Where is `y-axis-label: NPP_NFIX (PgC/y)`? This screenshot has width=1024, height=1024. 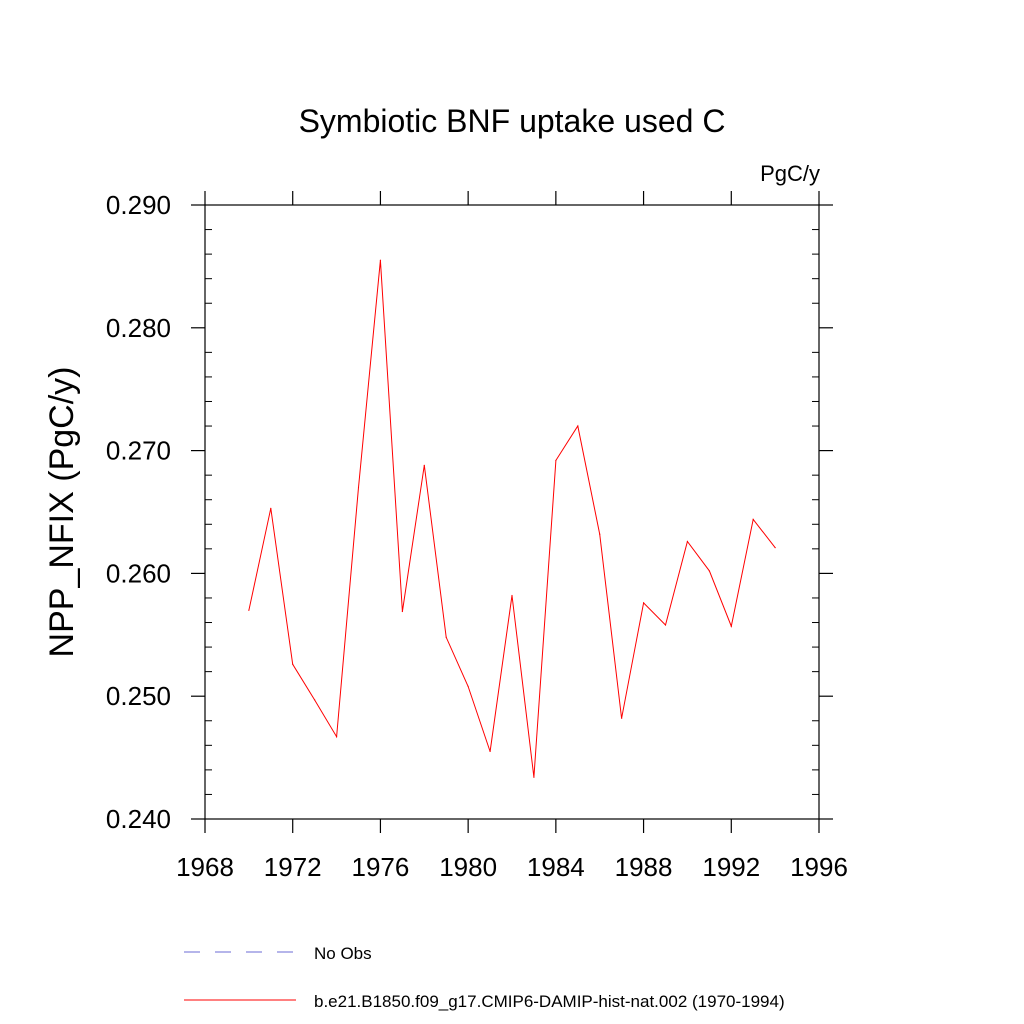
y-axis-label: NPP_NFIX (PgC/y) is located at coordinates (62, 512).